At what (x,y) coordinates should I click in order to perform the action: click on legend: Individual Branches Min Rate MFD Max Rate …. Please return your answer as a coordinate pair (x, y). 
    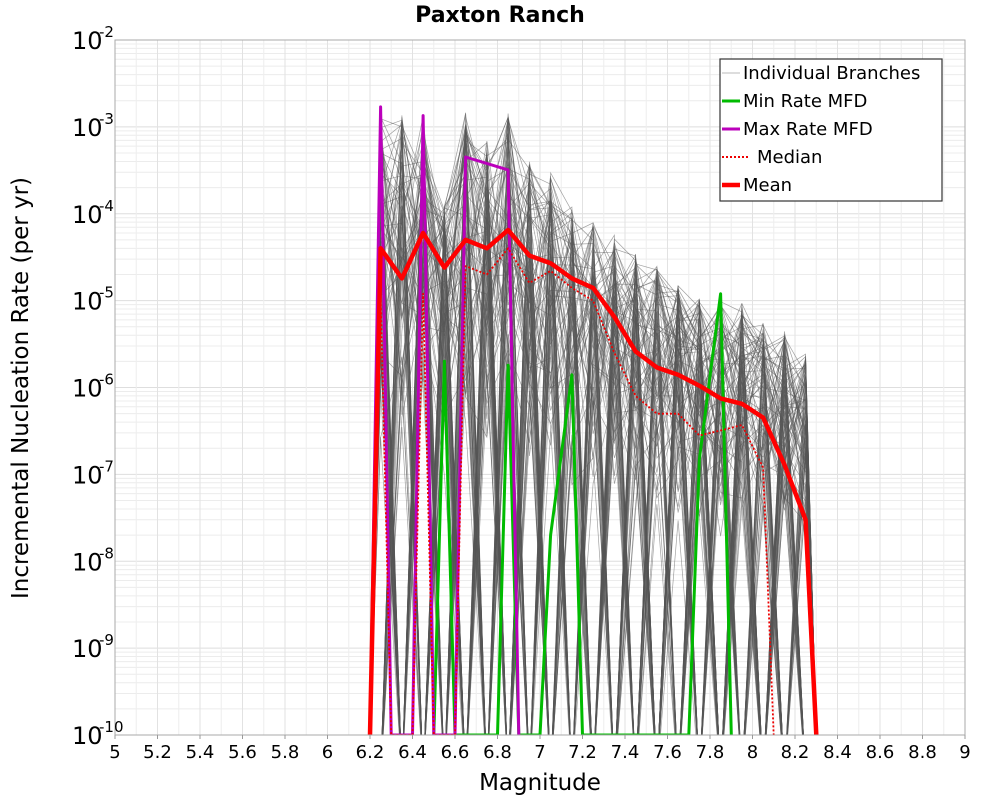
    Looking at the image, I should click on (831, 130).